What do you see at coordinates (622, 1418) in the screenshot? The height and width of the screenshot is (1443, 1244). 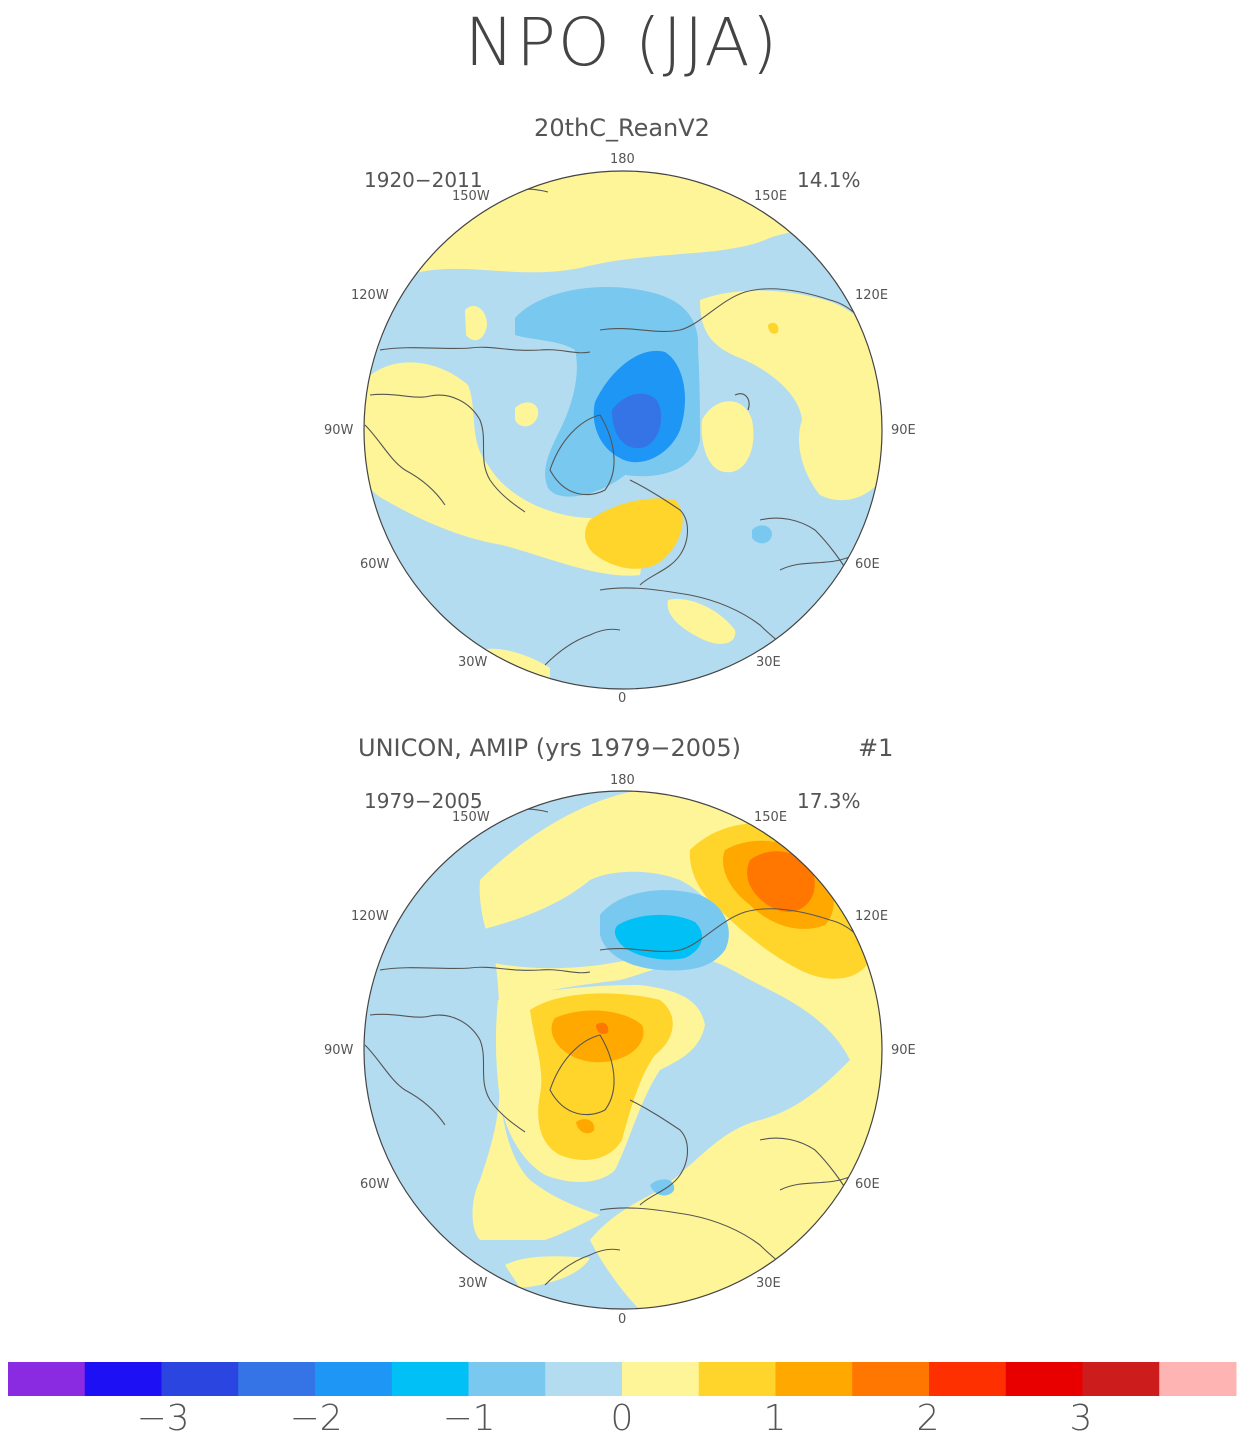 I see `colorbar-tick-label: 0` at bounding box center [622, 1418].